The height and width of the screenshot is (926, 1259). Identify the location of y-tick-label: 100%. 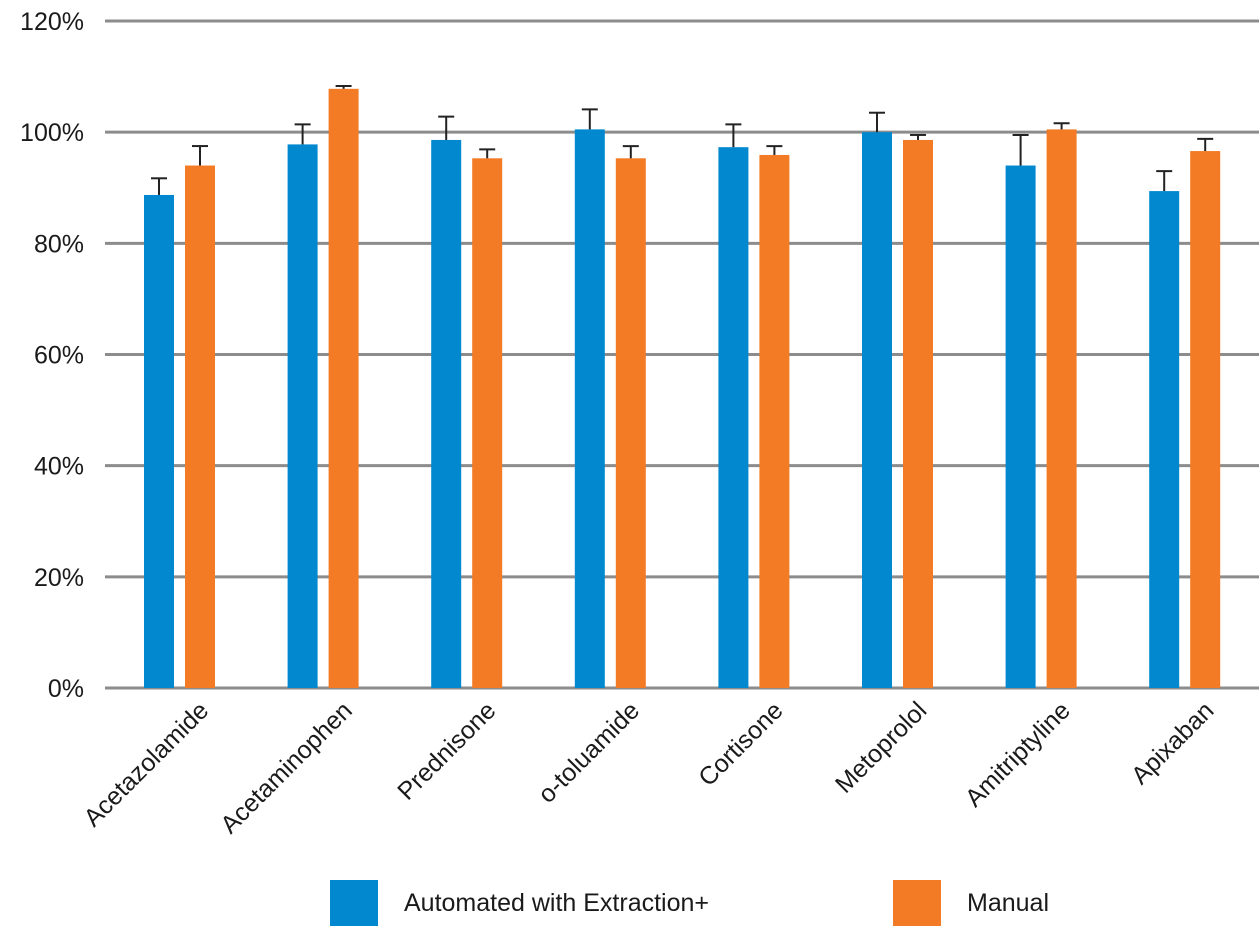
(52, 133).